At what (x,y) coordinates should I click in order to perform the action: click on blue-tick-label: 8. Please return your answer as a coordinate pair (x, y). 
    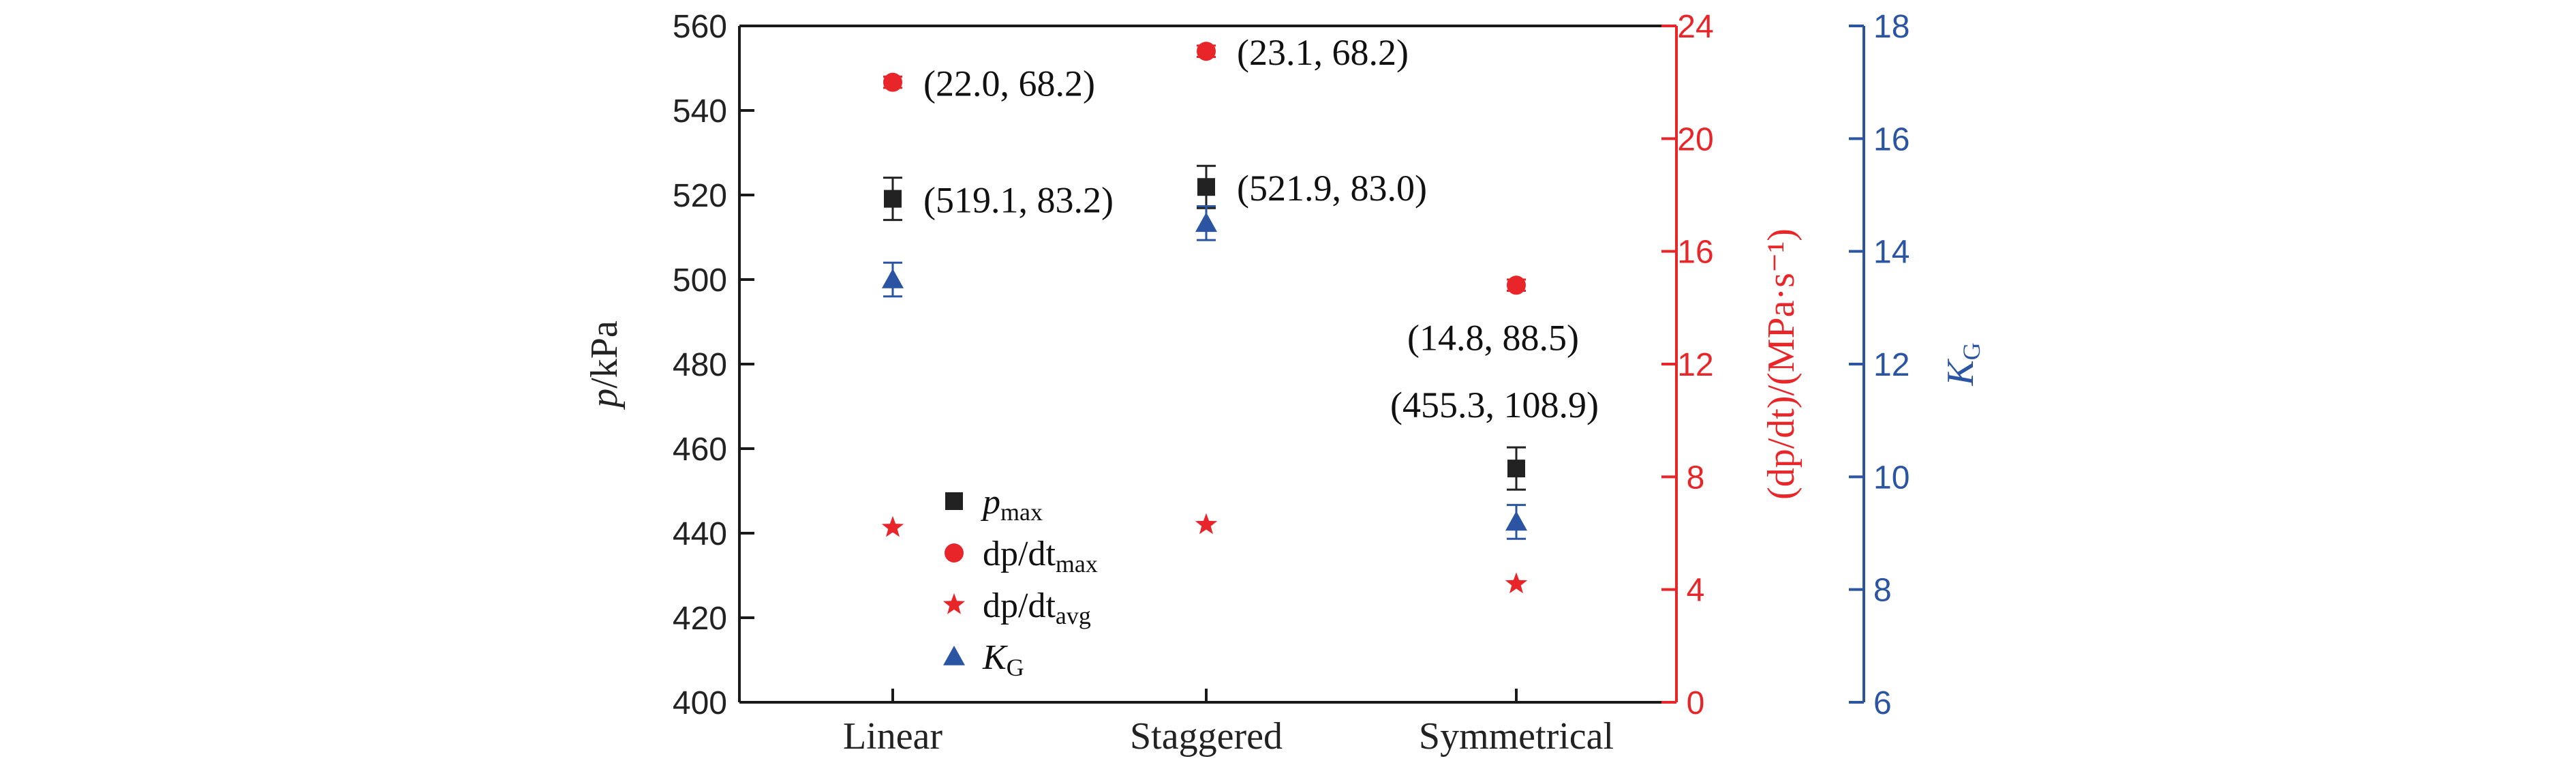
    Looking at the image, I should click on (1883, 591).